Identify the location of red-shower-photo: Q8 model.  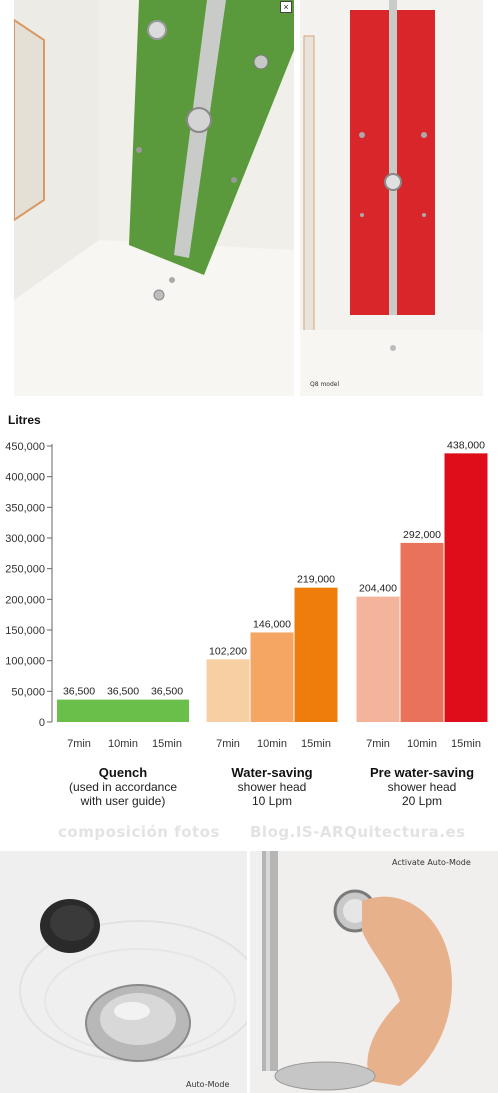
(391, 198).